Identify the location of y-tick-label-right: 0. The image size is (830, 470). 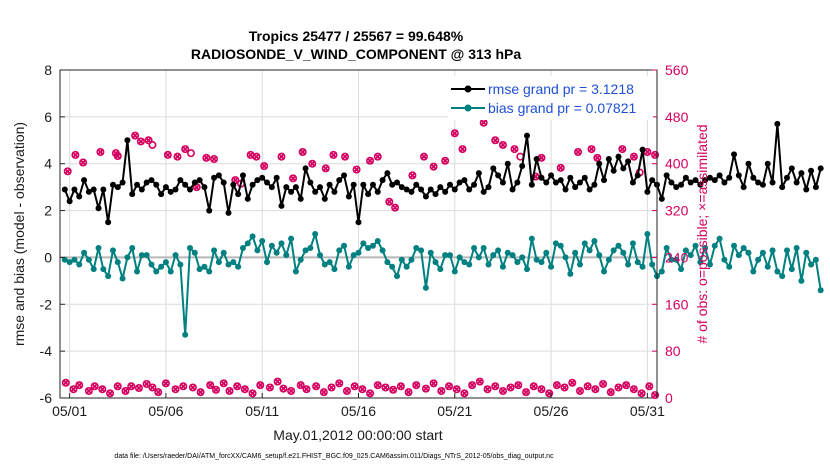
(669, 398).